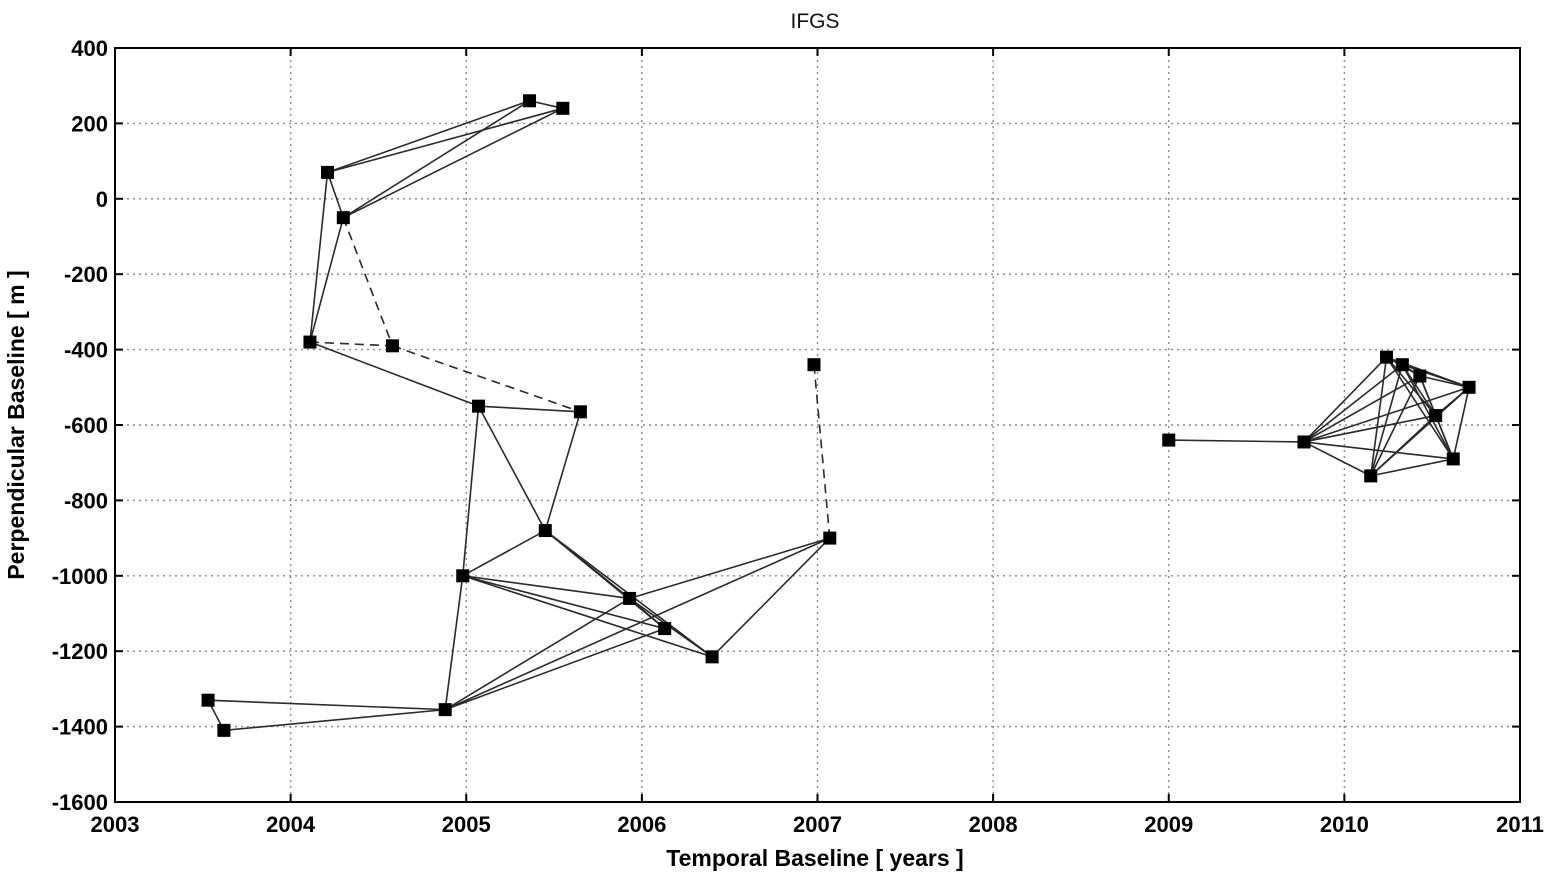 Image resolution: width=1548 pixels, height=878 pixels. I want to click on acquisition-marker-A27, so click(1469, 387).